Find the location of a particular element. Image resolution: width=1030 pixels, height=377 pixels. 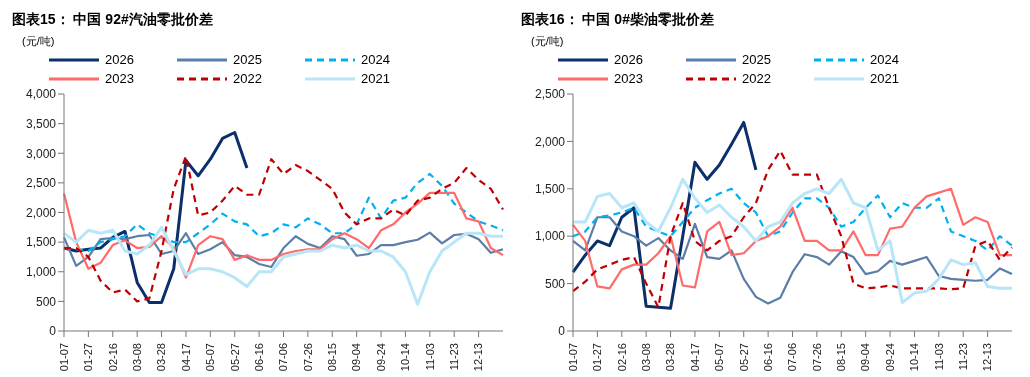

y-tick-label: 4,000 is located at coordinates (41, 94).